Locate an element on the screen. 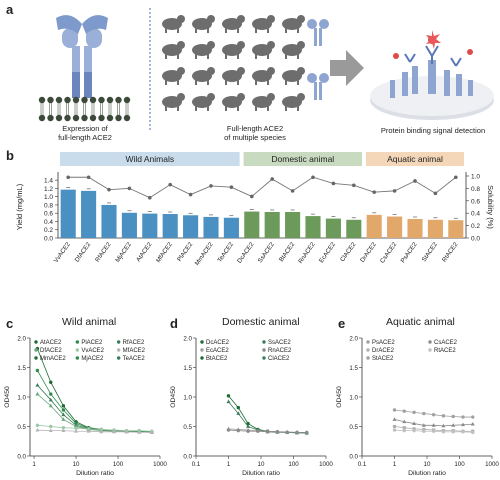 The image size is (500, 480). category-label: ClACE2 is located at coordinates (348, 252).